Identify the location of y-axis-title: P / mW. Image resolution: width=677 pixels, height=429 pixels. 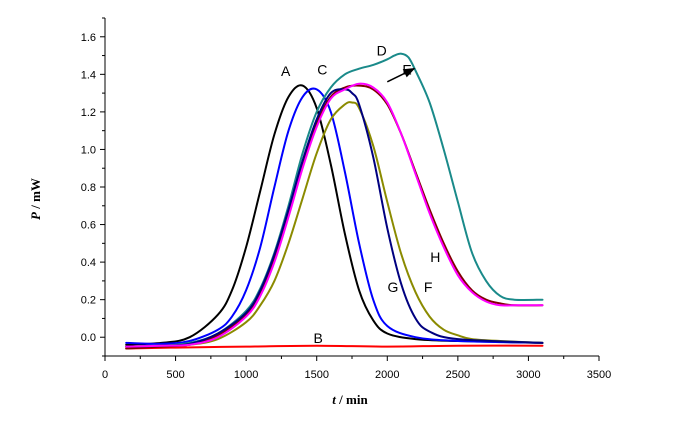
(35, 199).